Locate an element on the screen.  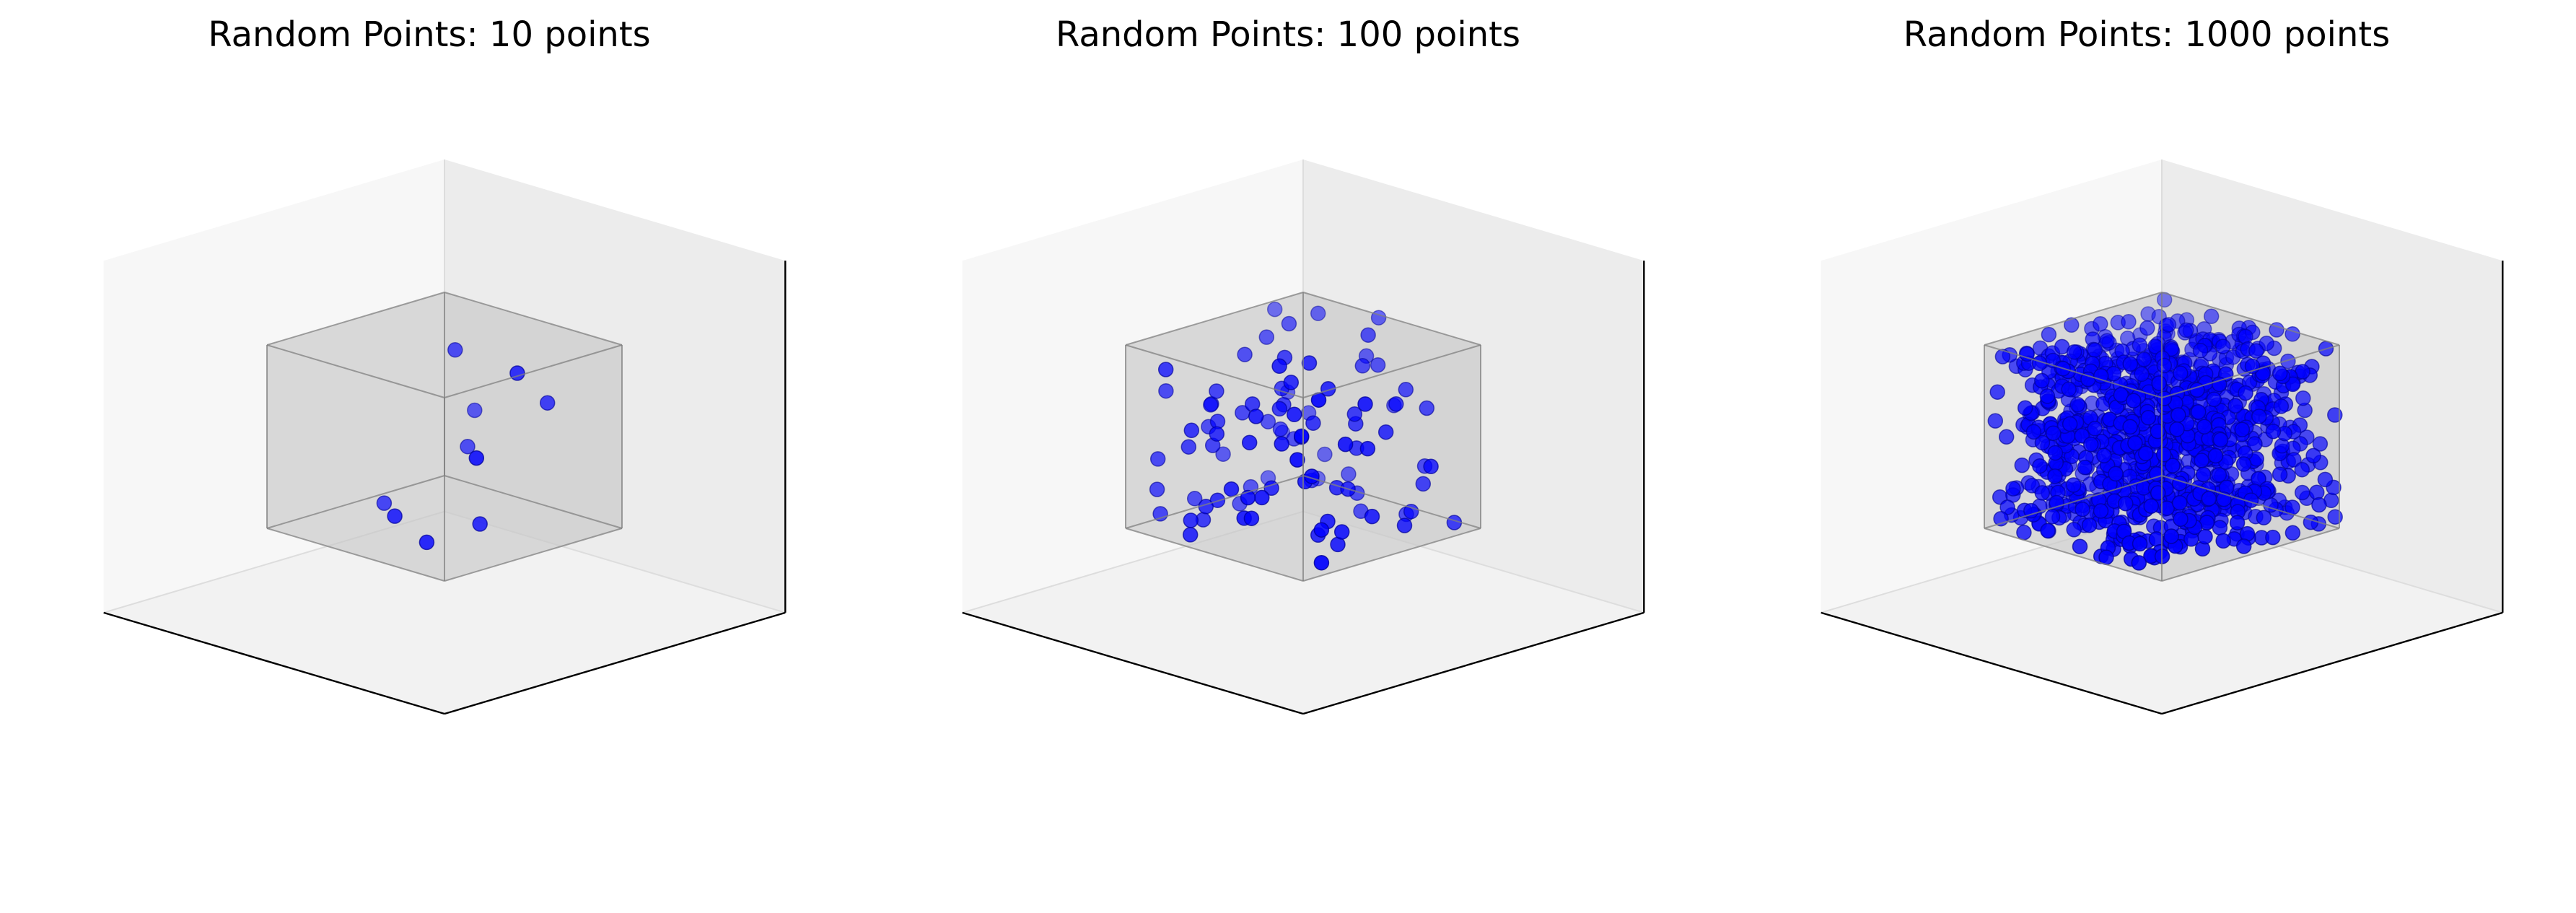
cube-face-back-right is located at coordinates (533, 410).